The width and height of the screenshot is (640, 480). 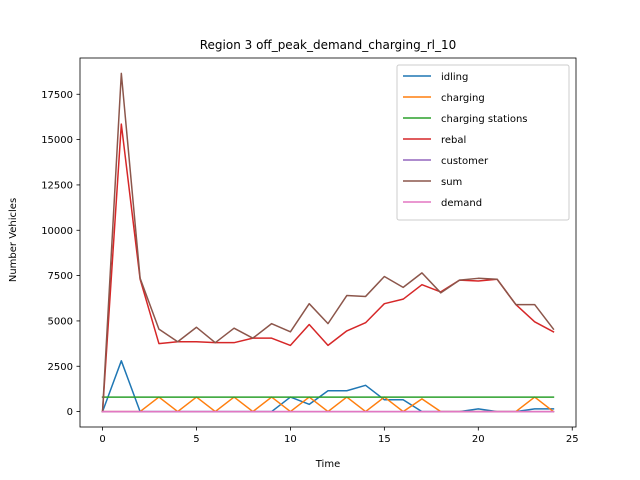 What do you see at coordinates (57, 95) in the screenshot?
I see `y-tick-label: 17500` at bounding box center [57, 95].